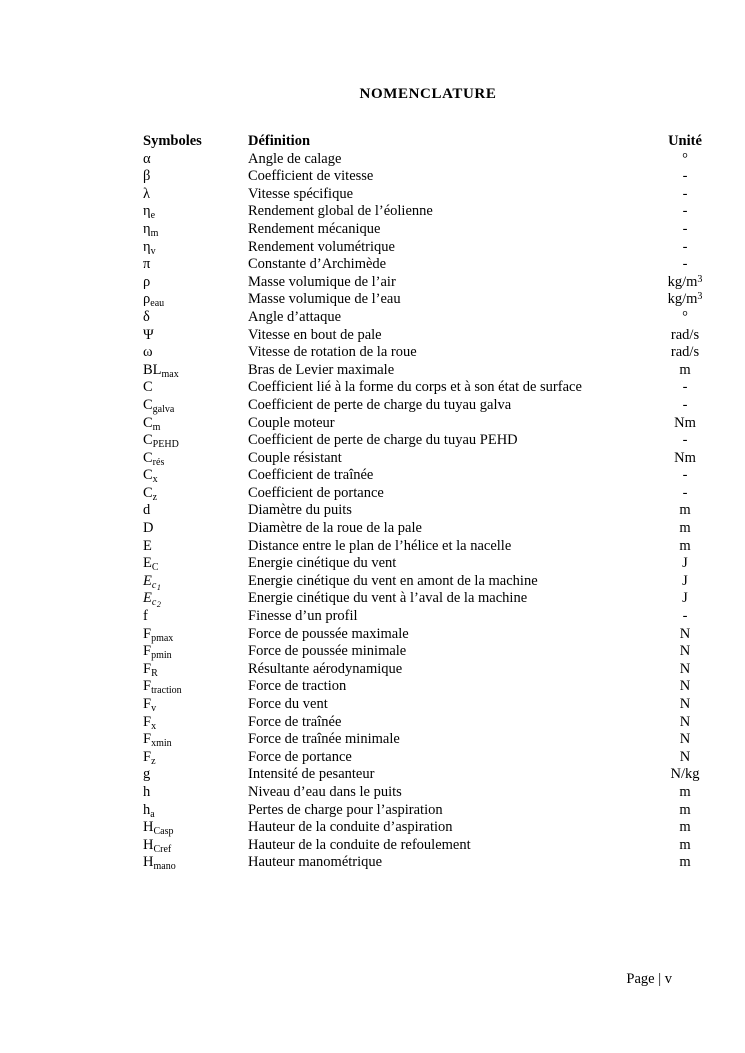 This screenshot has height=1053, width=745. Describe the element at coordinates (332, 352) in the screenshot. I see `definition-cell: Vitesse de rotation de la roue` at that location.